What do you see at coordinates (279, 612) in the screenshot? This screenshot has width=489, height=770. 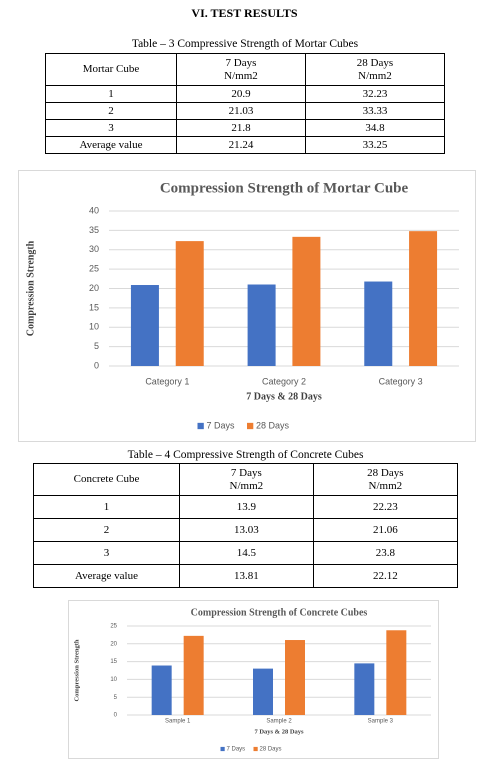 I see `chart-title: Compression Strength of Concrete Cubes` at bounding box center [279, 612].